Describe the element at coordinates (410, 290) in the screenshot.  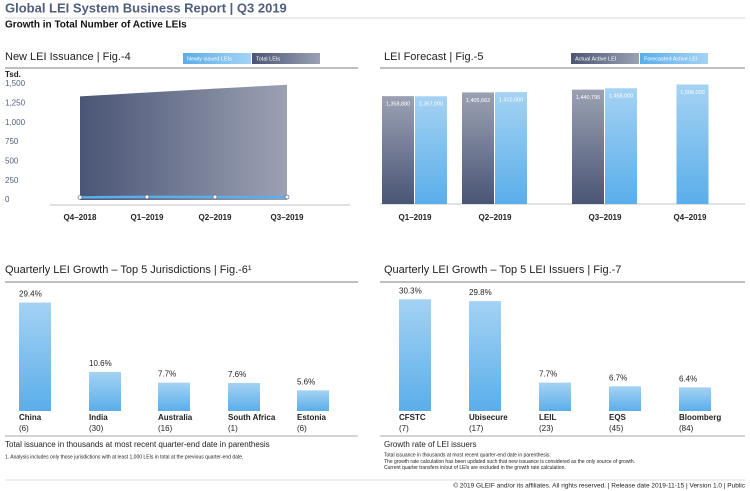
I see `value-label: 30.3%` at that location.